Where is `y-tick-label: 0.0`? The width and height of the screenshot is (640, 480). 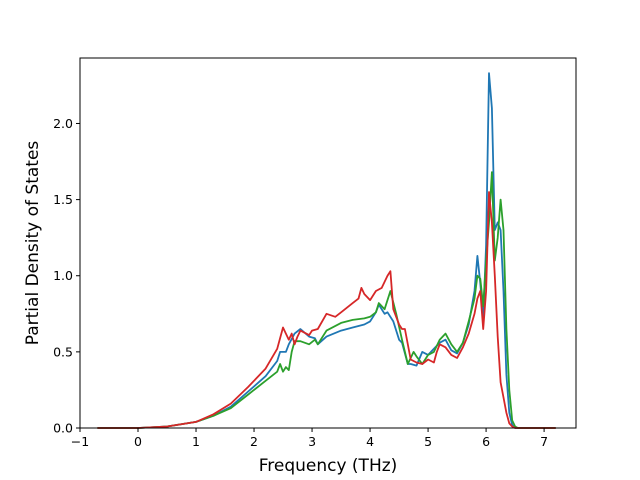 y-tick-label: 0.0 is located at coordinates (63, 428).